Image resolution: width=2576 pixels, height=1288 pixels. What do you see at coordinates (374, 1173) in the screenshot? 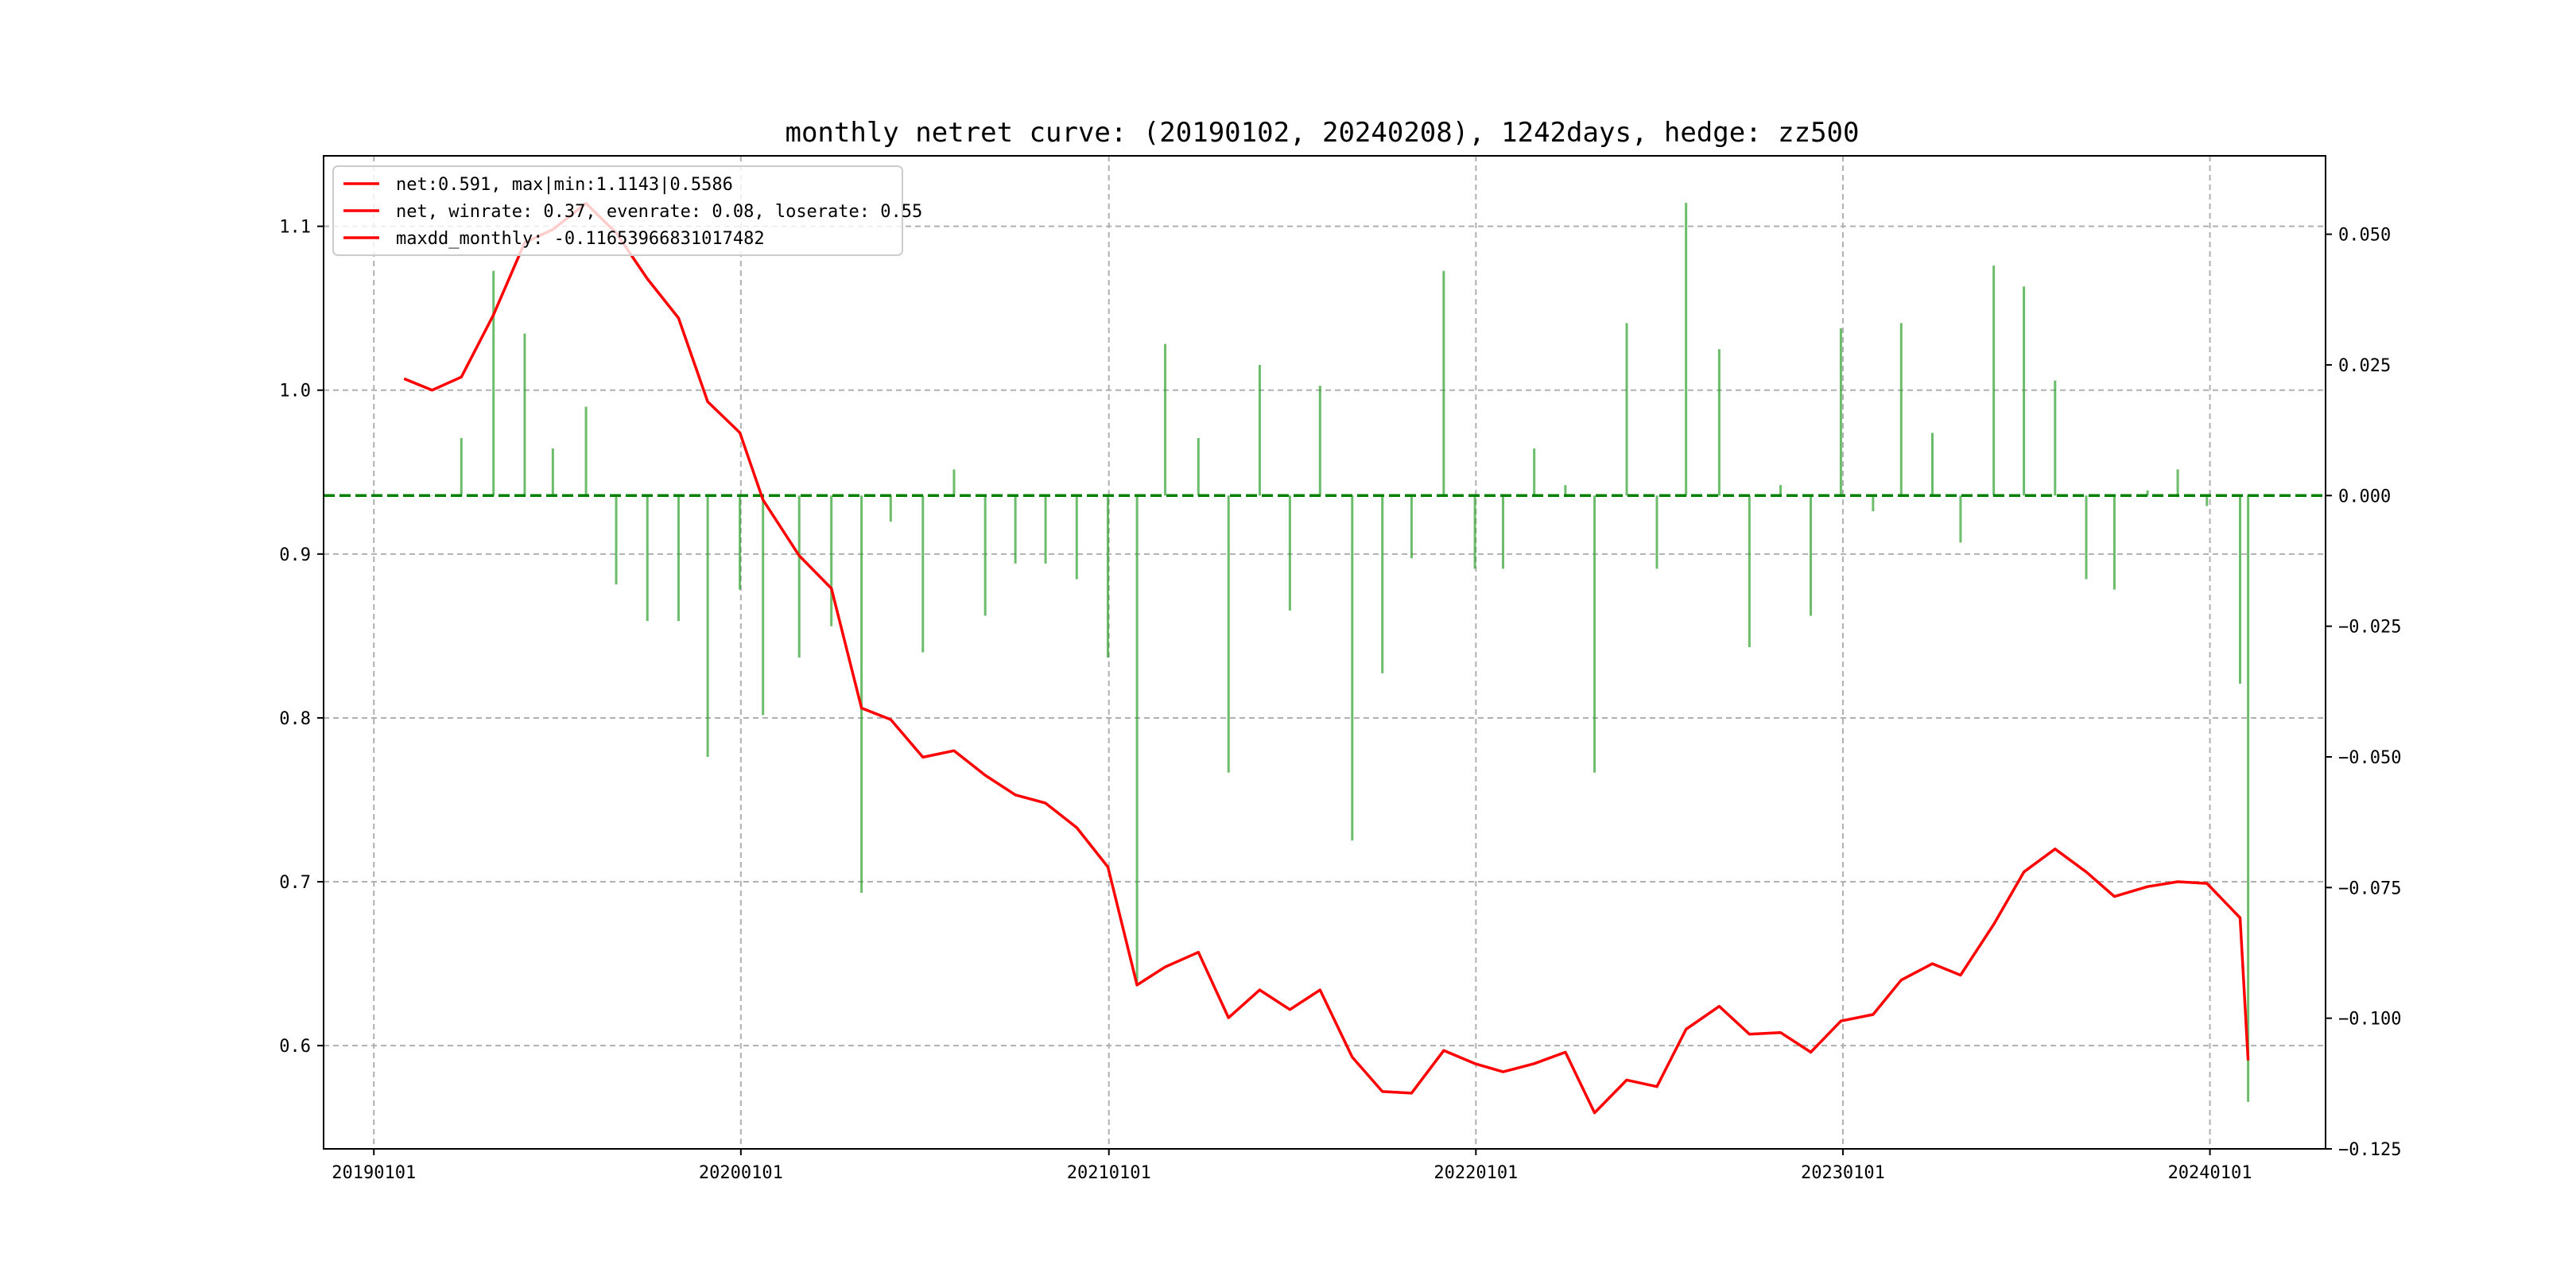
I see `x-tick-label: 20190101` at bounding box center [374, 1173].